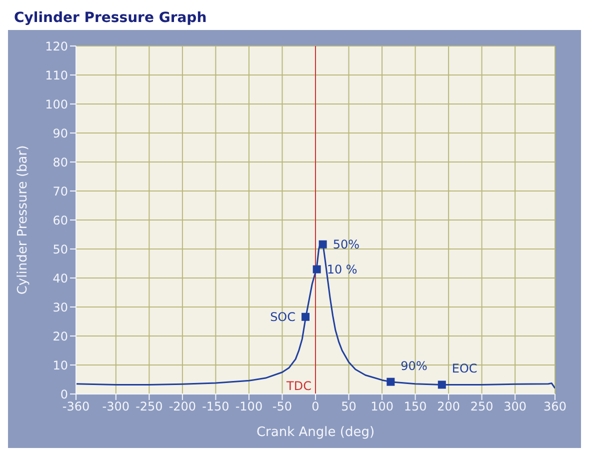 This screenshot has height=464, width=589. Describe the element at coordinates (116, 407) in the screenshot. I see `x-tick-label: -300` at that location.